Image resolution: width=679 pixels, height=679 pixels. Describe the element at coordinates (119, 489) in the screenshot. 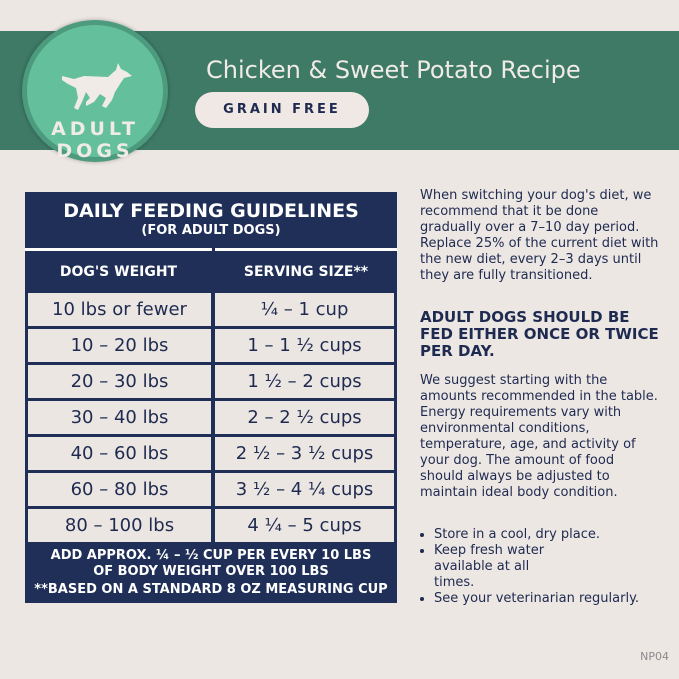

I see `weight-cell: 60 – 80 lbs` at that location.